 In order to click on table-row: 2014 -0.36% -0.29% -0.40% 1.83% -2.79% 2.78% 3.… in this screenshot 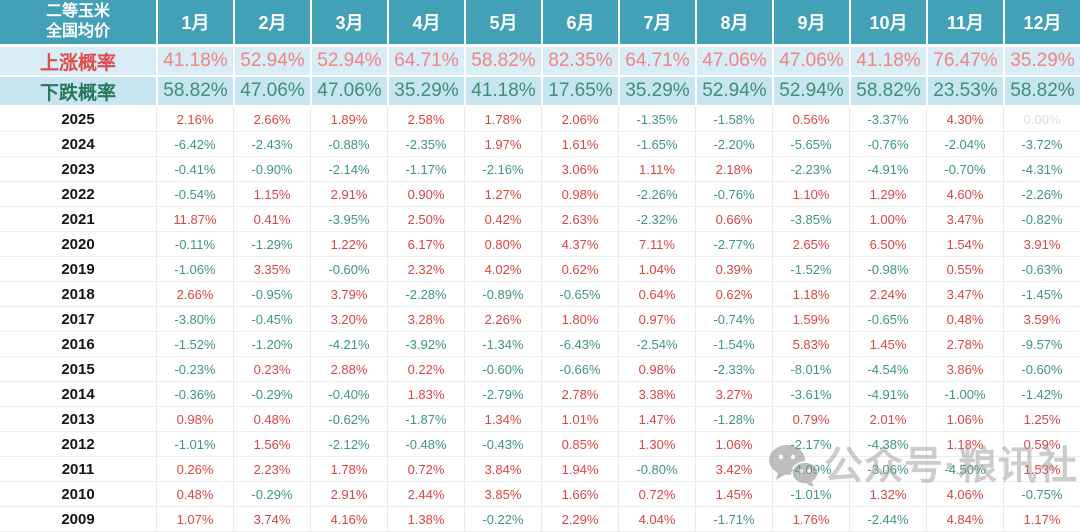, I will do `click(540, 394)`.